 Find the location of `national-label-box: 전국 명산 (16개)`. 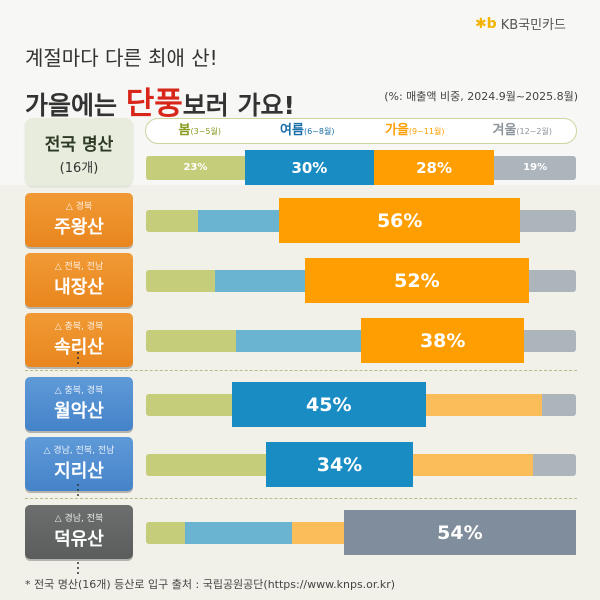

national-label-box: 전국 명산 (16개) is located at coordinates (79, 152).